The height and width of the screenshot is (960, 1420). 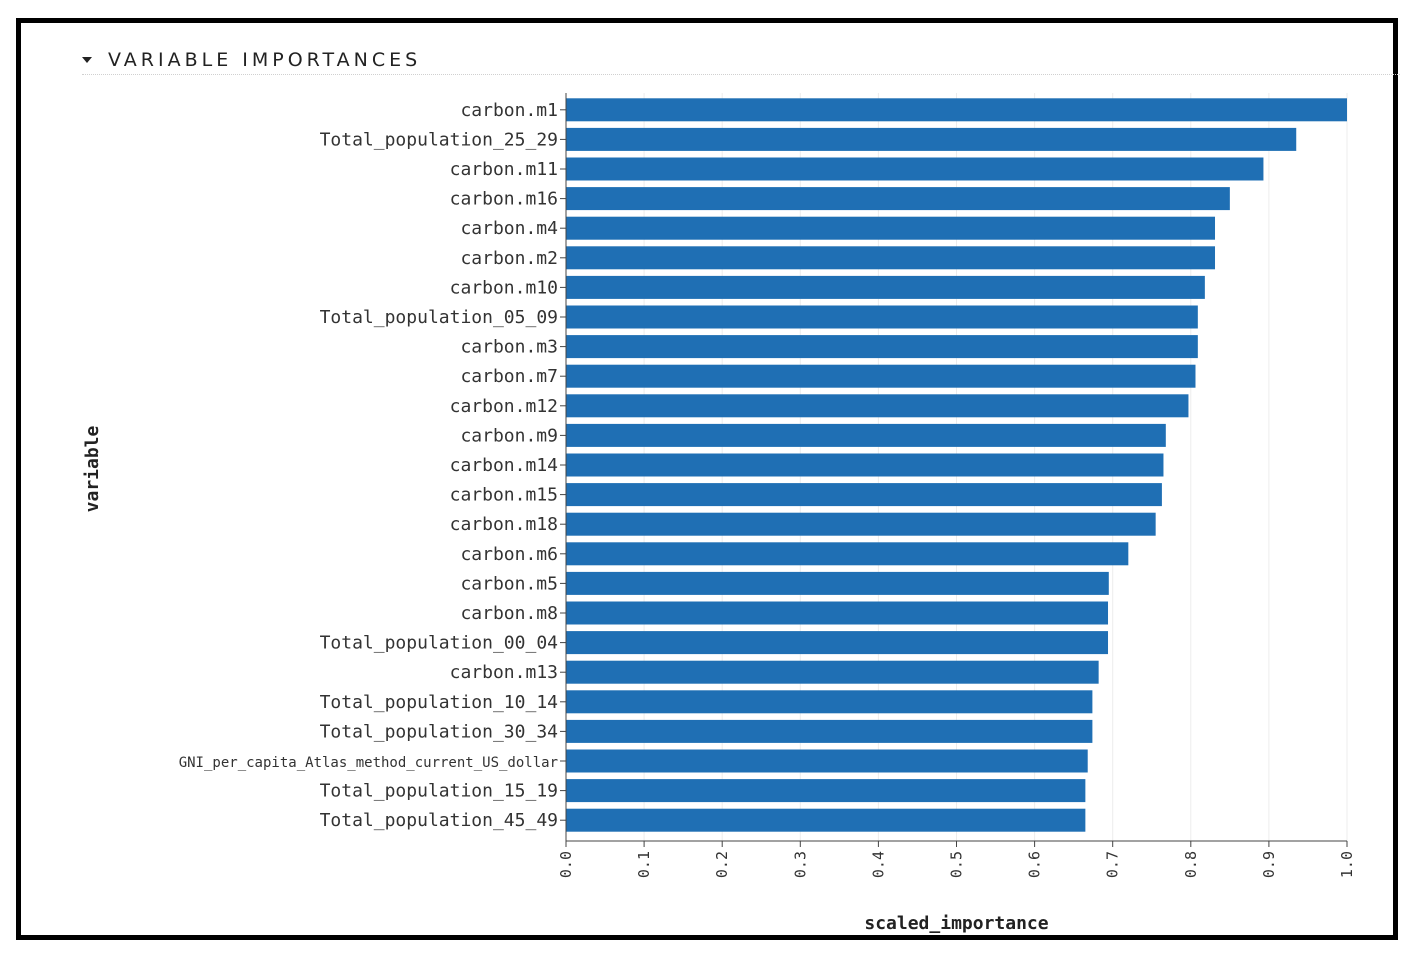 I want to click on x-tick-label: 0.0, so click(x=566, y=864).